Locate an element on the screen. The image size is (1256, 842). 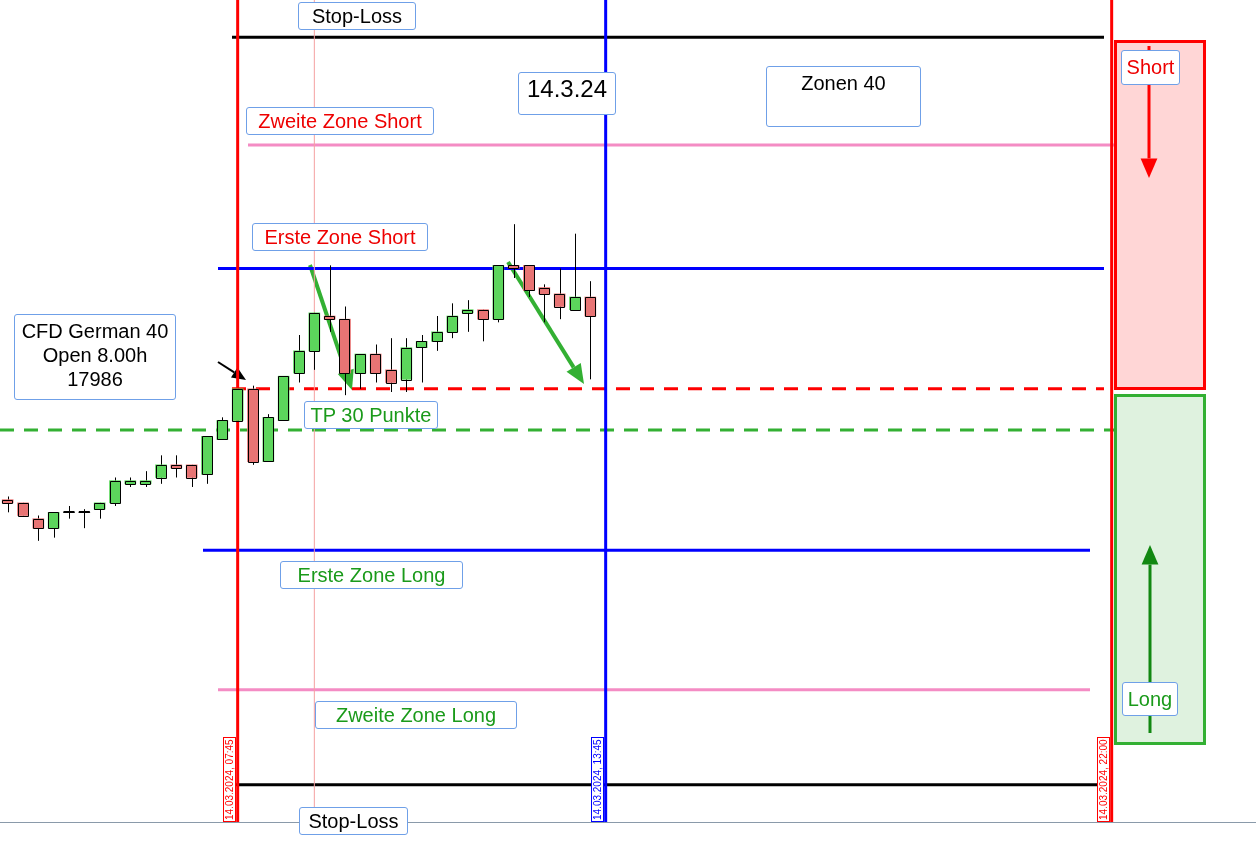
ref-line-label: Zweite Zone Long is located at coordinates (416, 714).